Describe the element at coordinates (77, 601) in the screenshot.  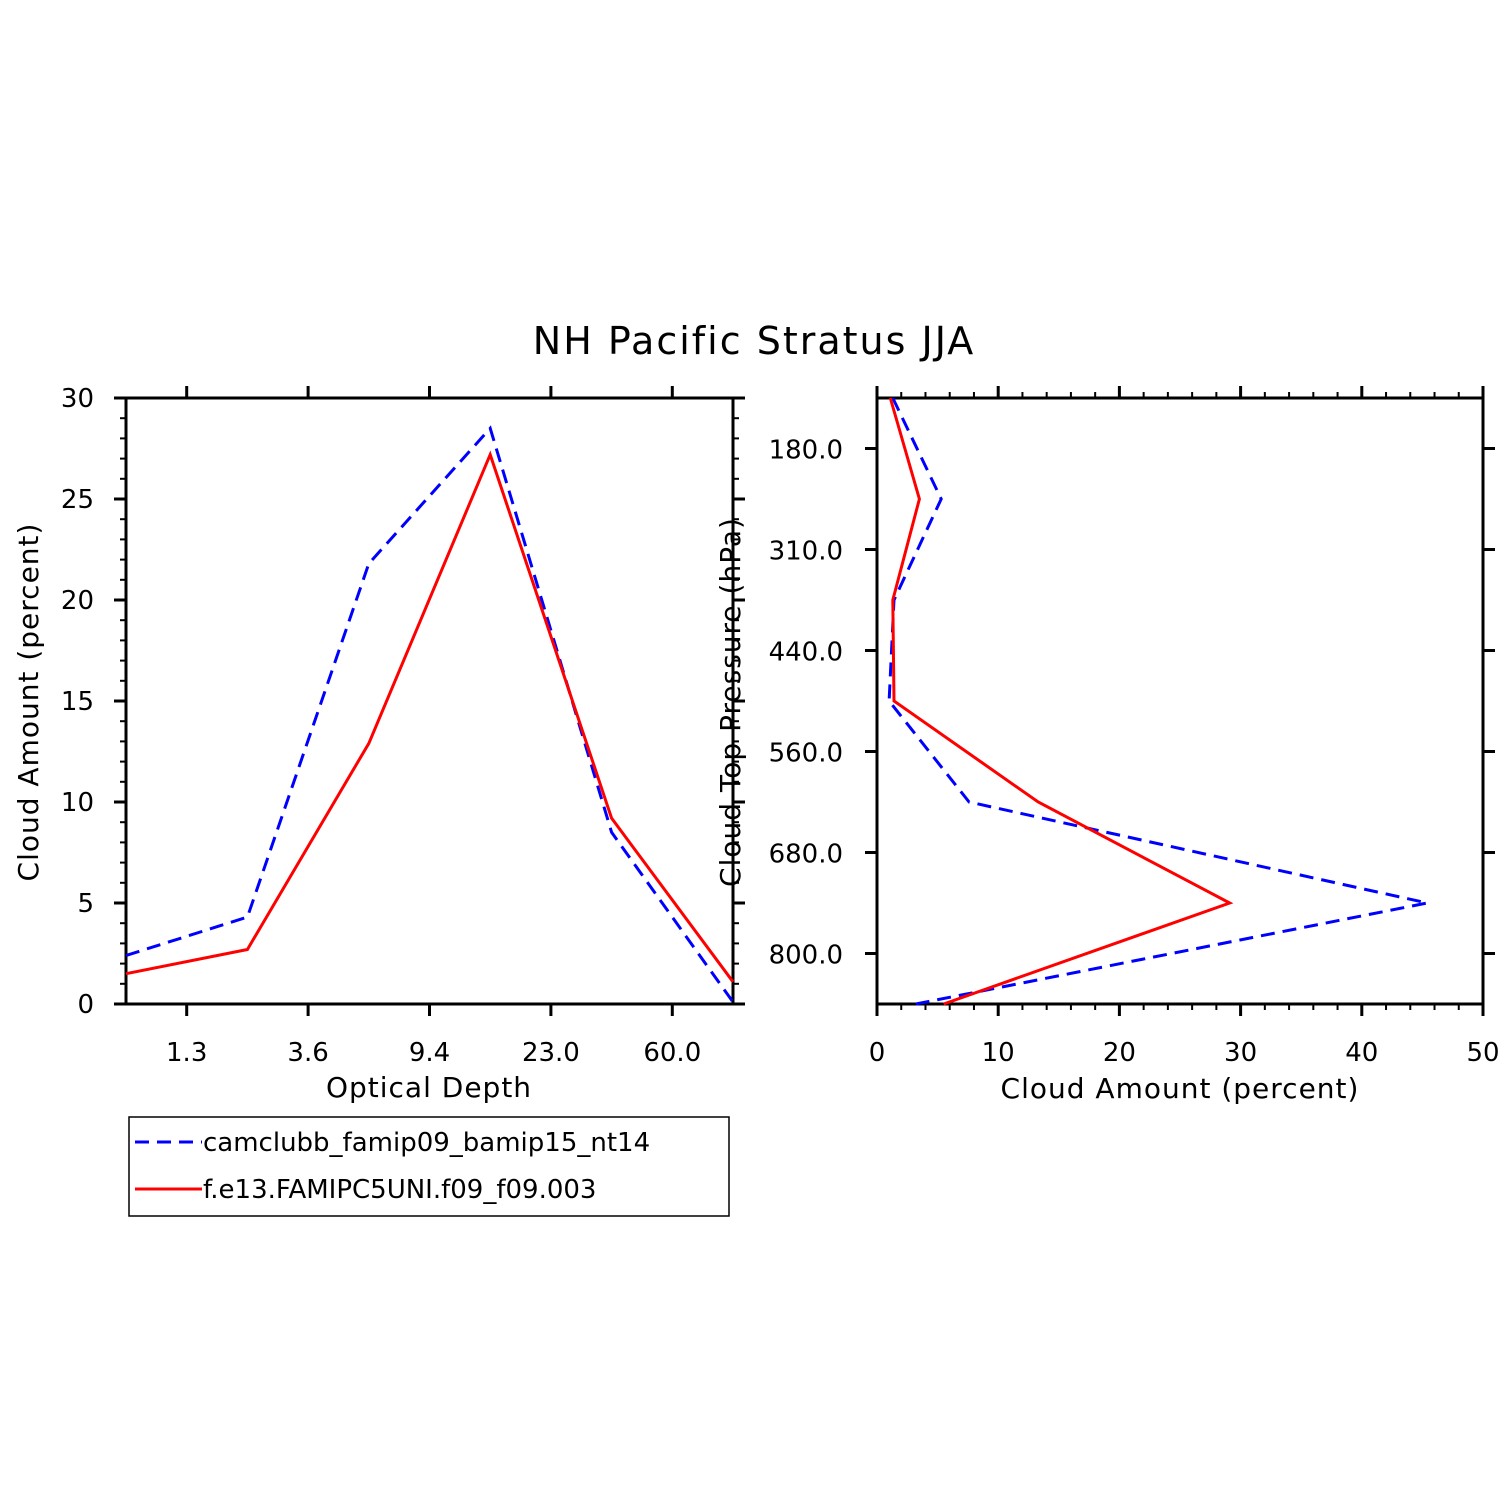
I see `left-y-tick-label: 20` at that location.